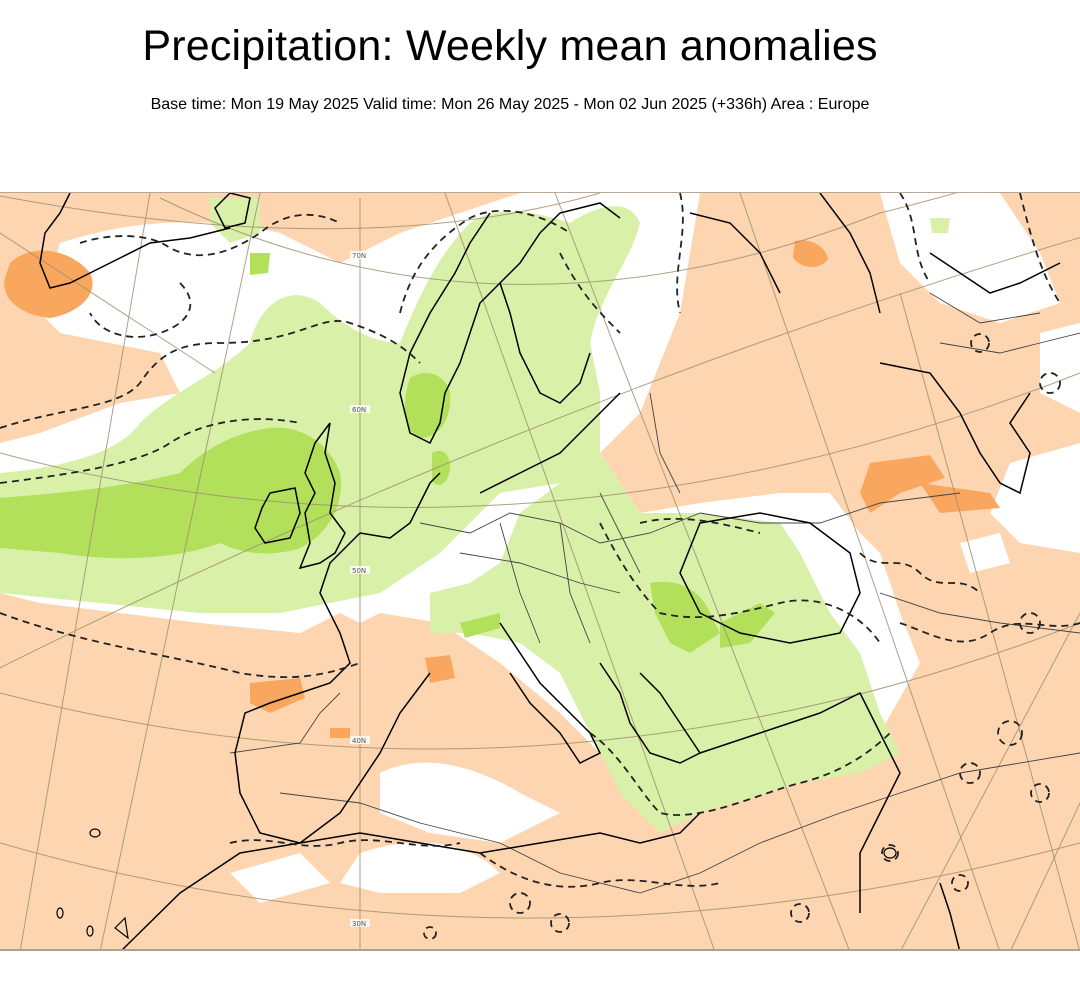 This screenshot has height=982, width=1080. Describe the element at coordinates (359, 571) in the screenshot. I see `lat-label-50n: 50N` at that location.